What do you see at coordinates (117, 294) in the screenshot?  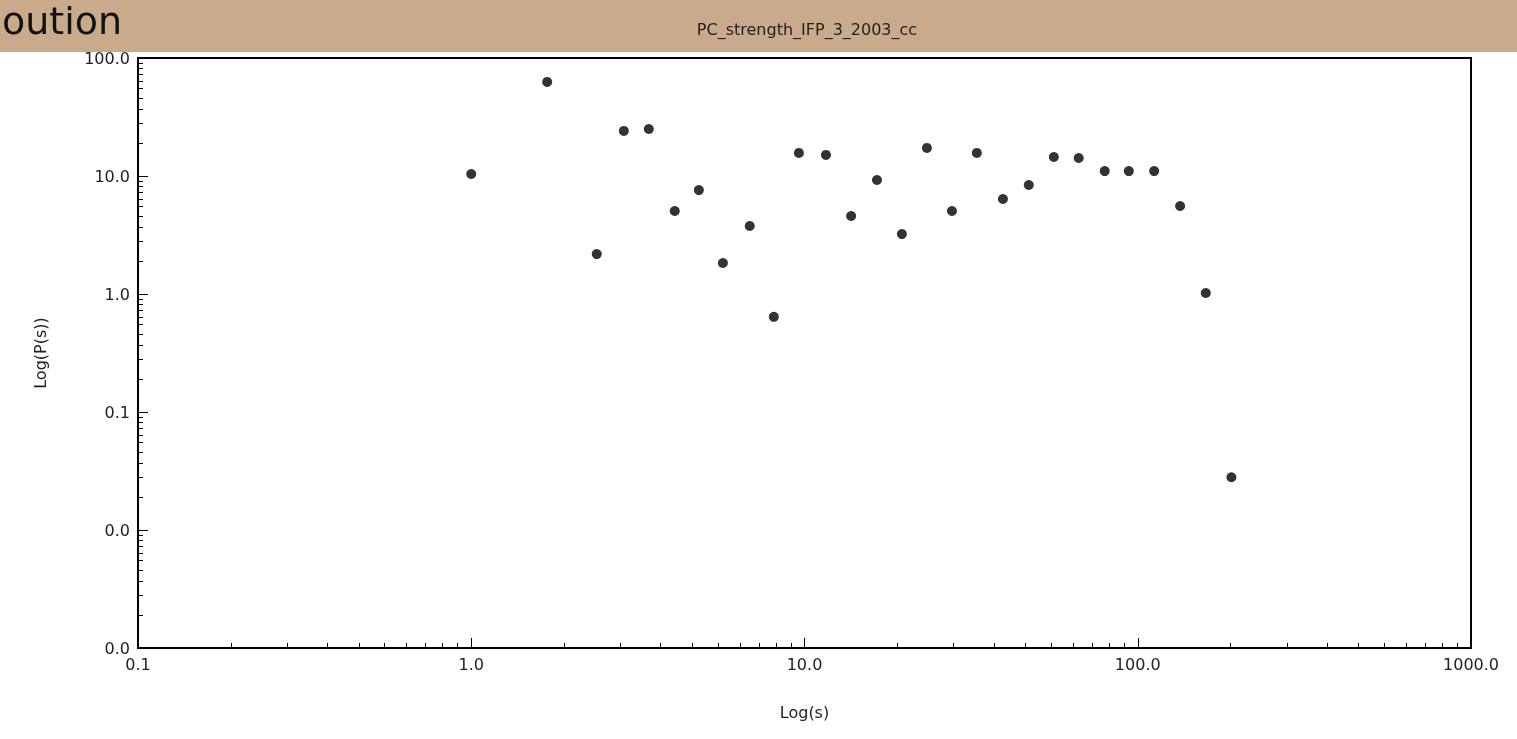 I see `y-tick-label: 1.0` at bounding box center [117, 294].